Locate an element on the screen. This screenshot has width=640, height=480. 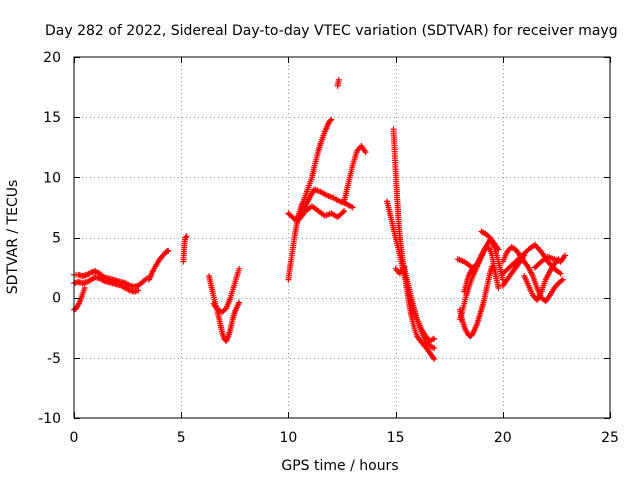
y-tick-label: -10 is located at coordinates (49, 419).